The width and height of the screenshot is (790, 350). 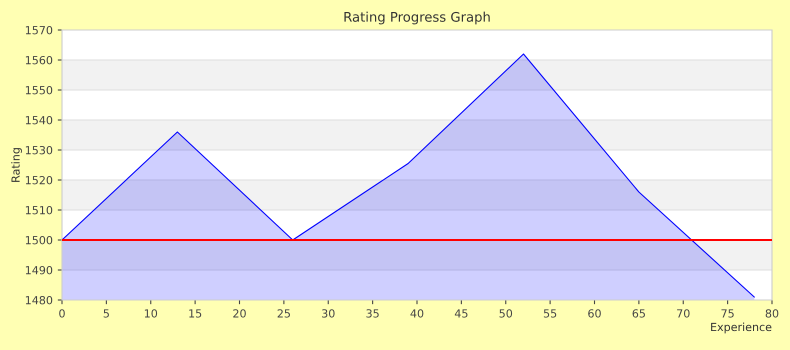 I want to click on y-tick-label: 1570, so click(x=39, y=30).